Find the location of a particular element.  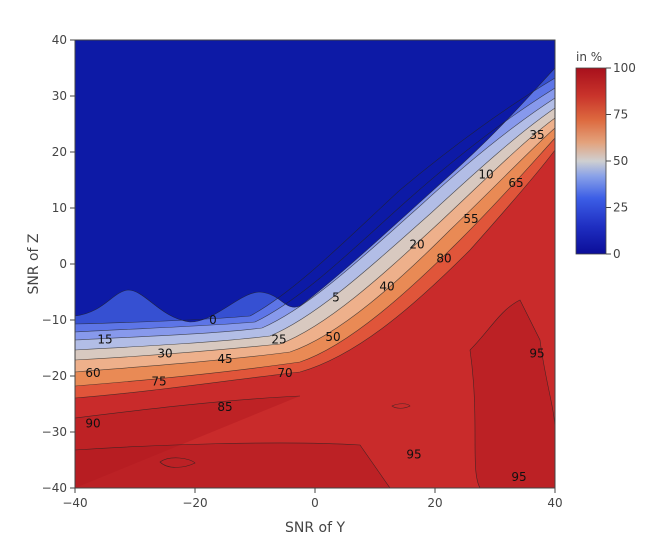

colorbar-tick-label: 75 is located at coordinates (620, 115).